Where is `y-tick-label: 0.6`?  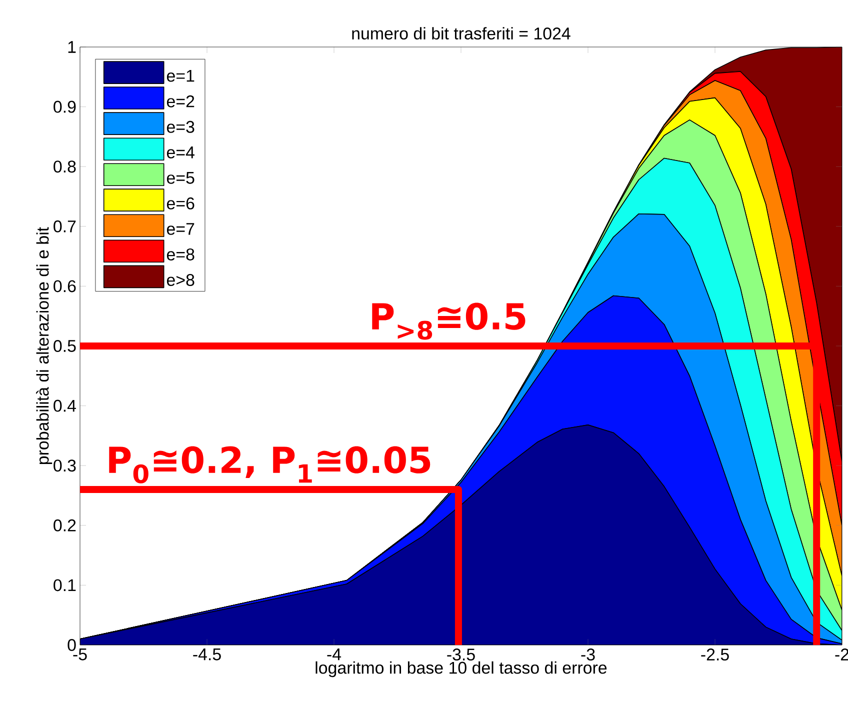
y-tick-label: 0.6 is located at coordinates (65, 286).